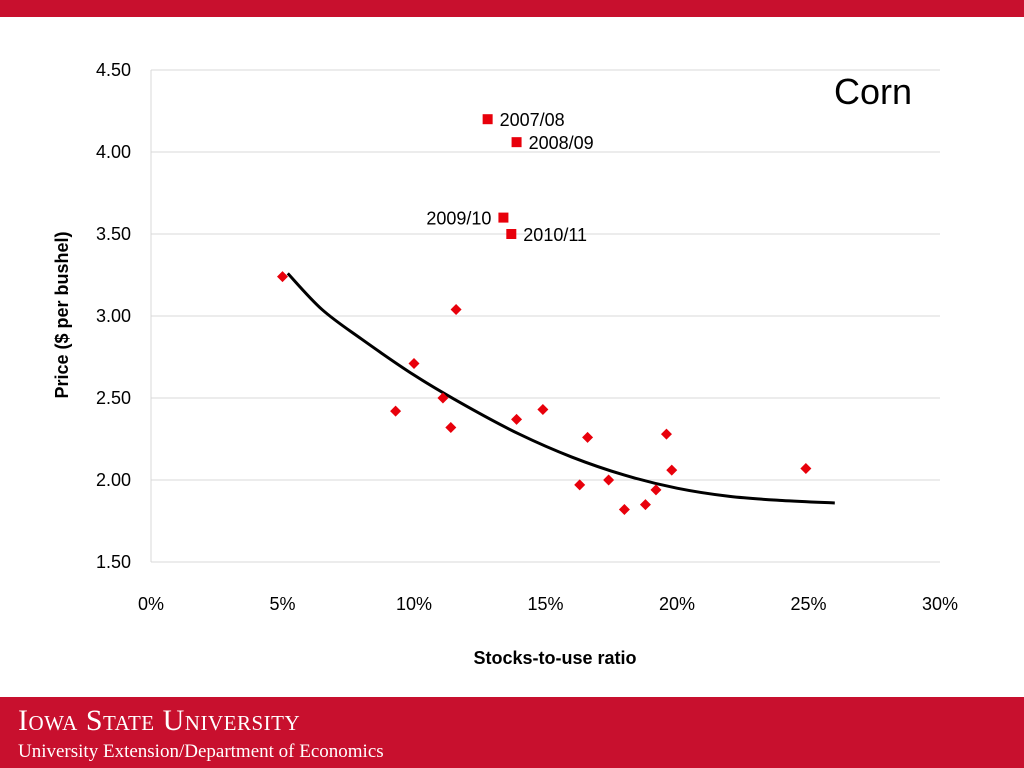 This screenshot has width=1024, height=768. Describe the element at coordinates (940, 604) in the screenshot. I see `x-tick-label: 30%` at that location.